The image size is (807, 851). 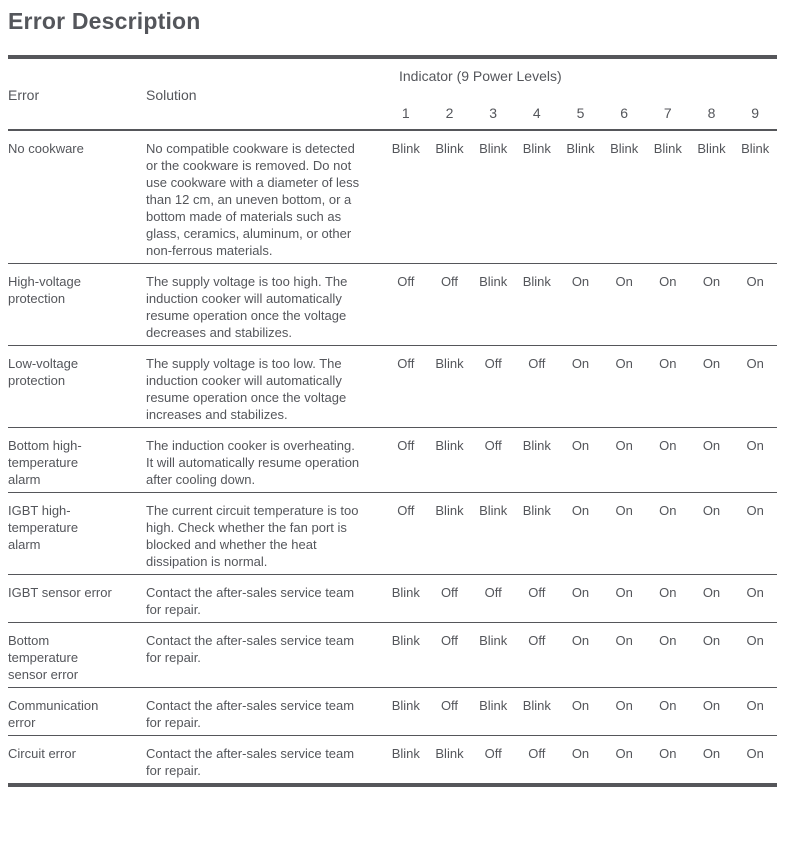 What do you see at coordinates (624, 113) in the screenshot?
I see `level-label: 6` at bounding box center [624, 113].